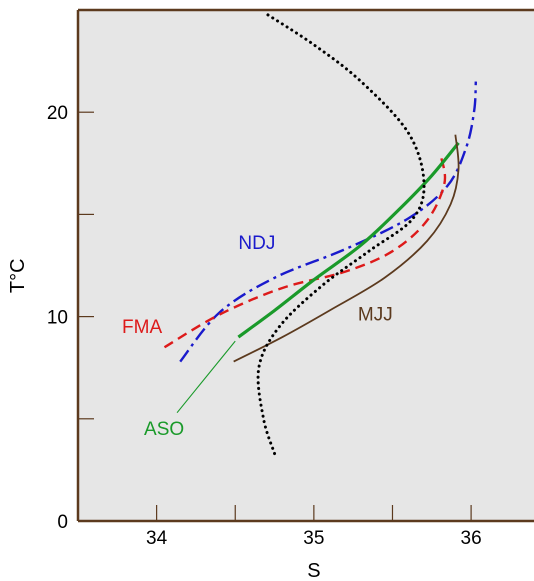  Describe the element at coordinates (18, 275) in the screenshot. I see `y-axis-label: T°C` at that location.